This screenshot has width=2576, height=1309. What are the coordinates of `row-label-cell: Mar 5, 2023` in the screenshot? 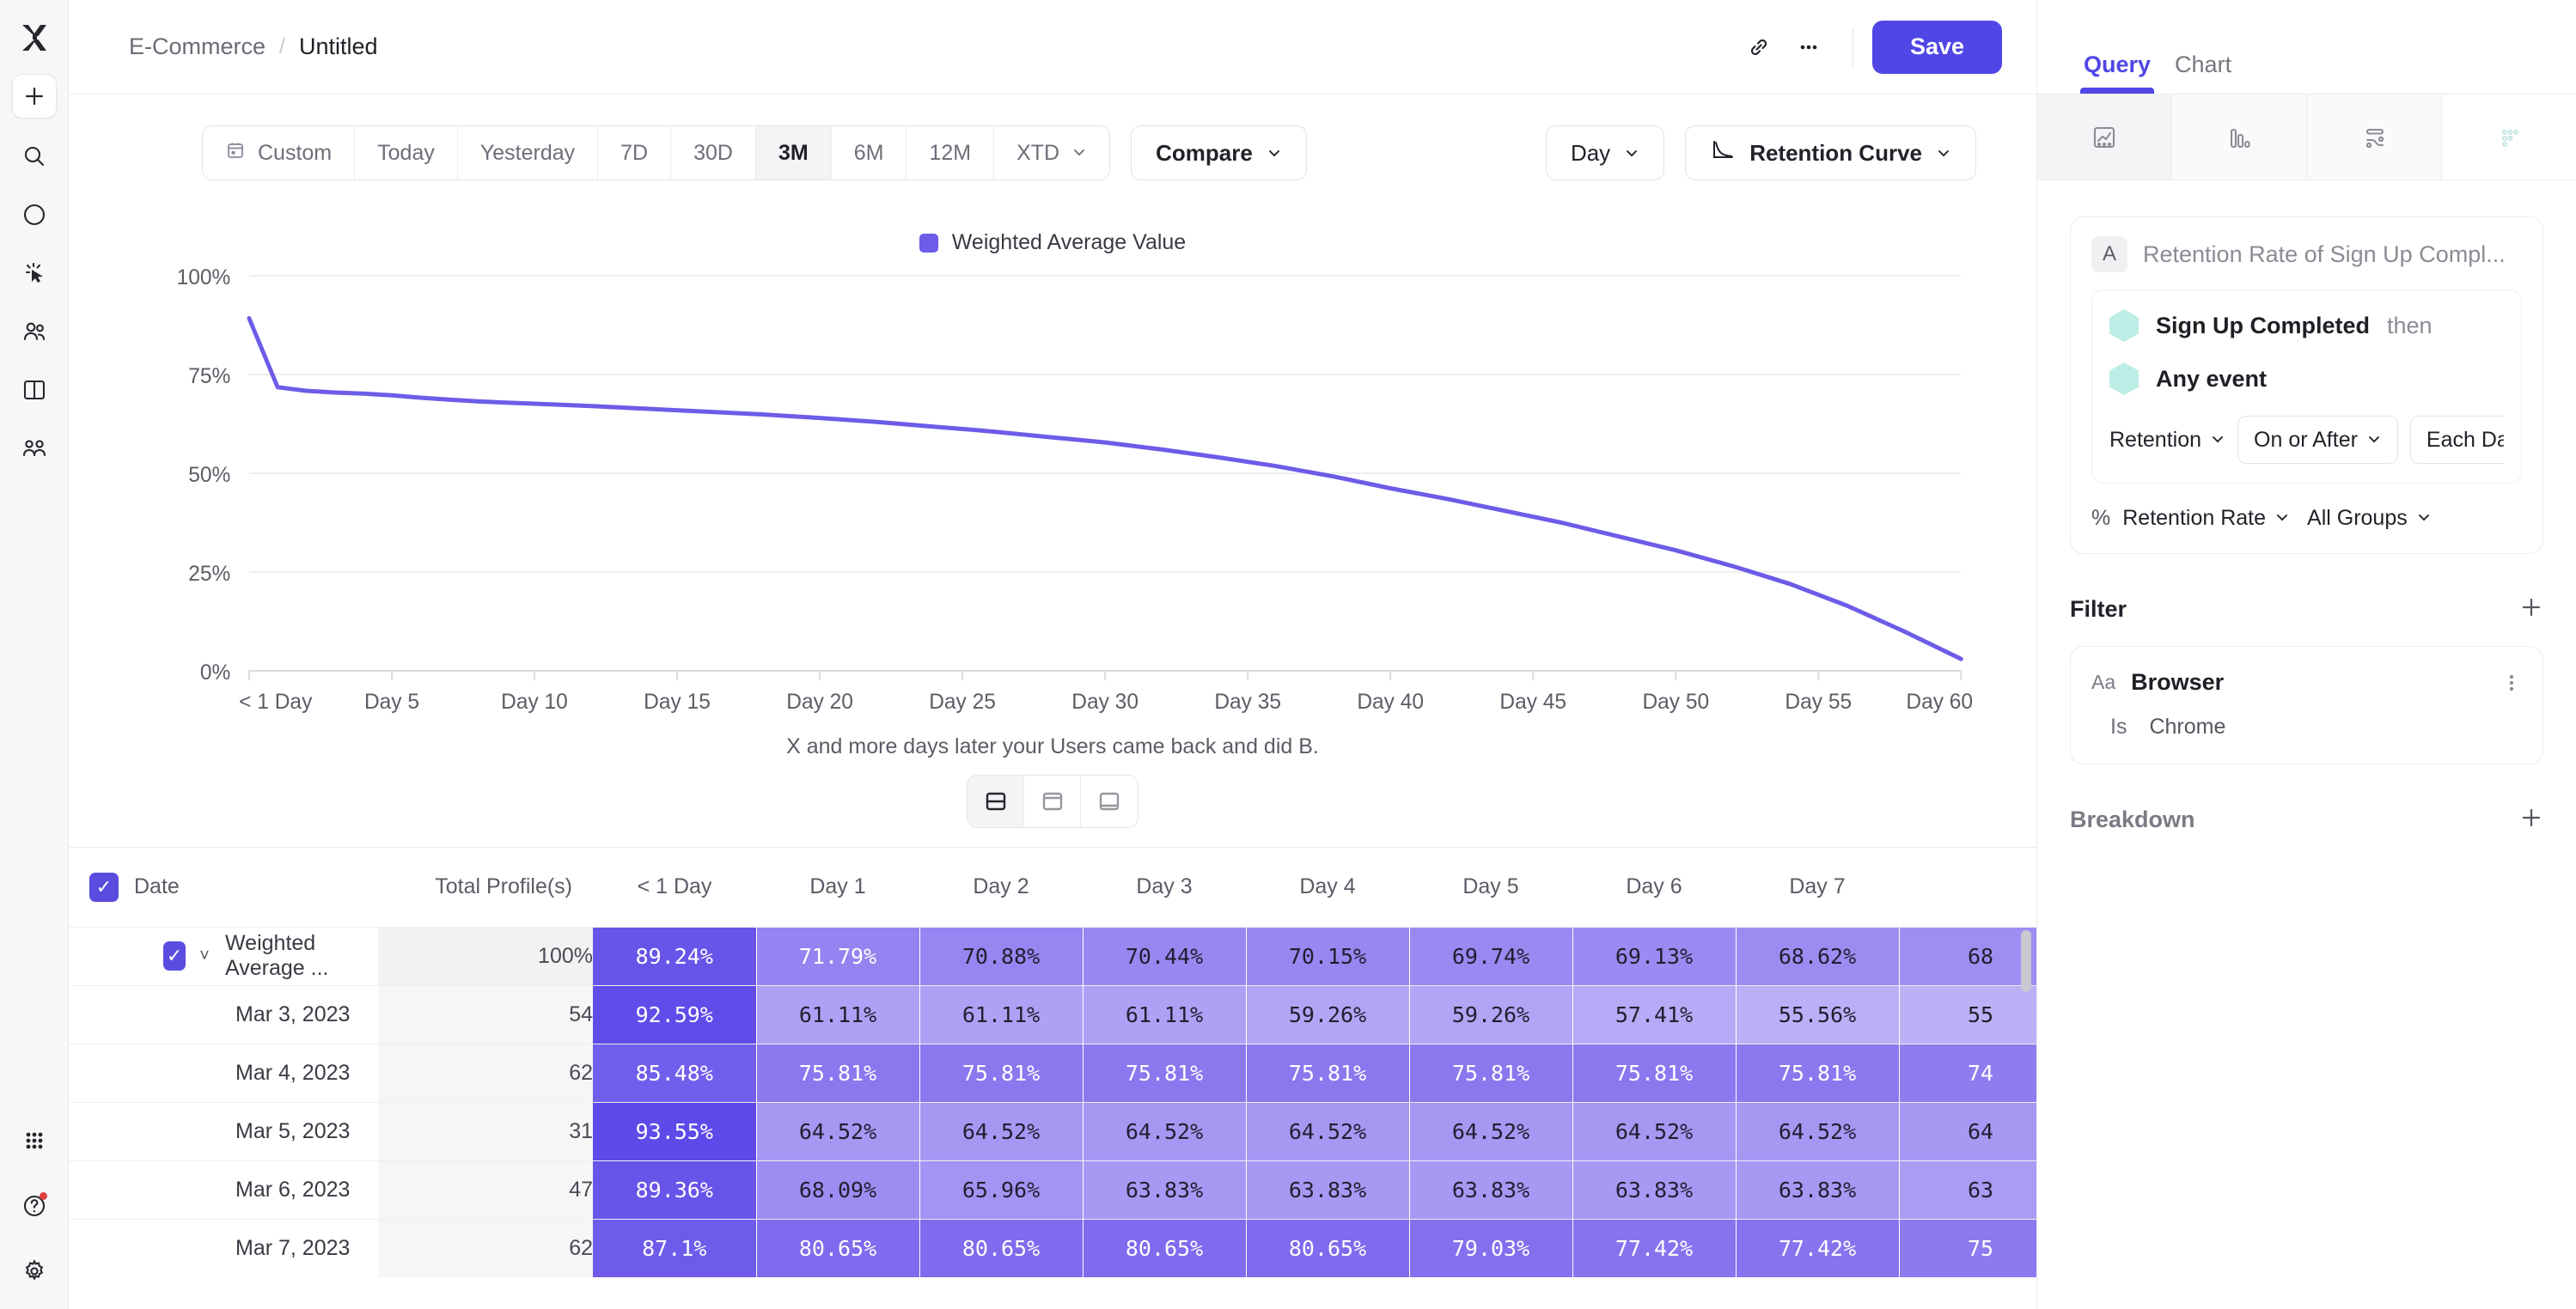 It's located at (223, 1130).